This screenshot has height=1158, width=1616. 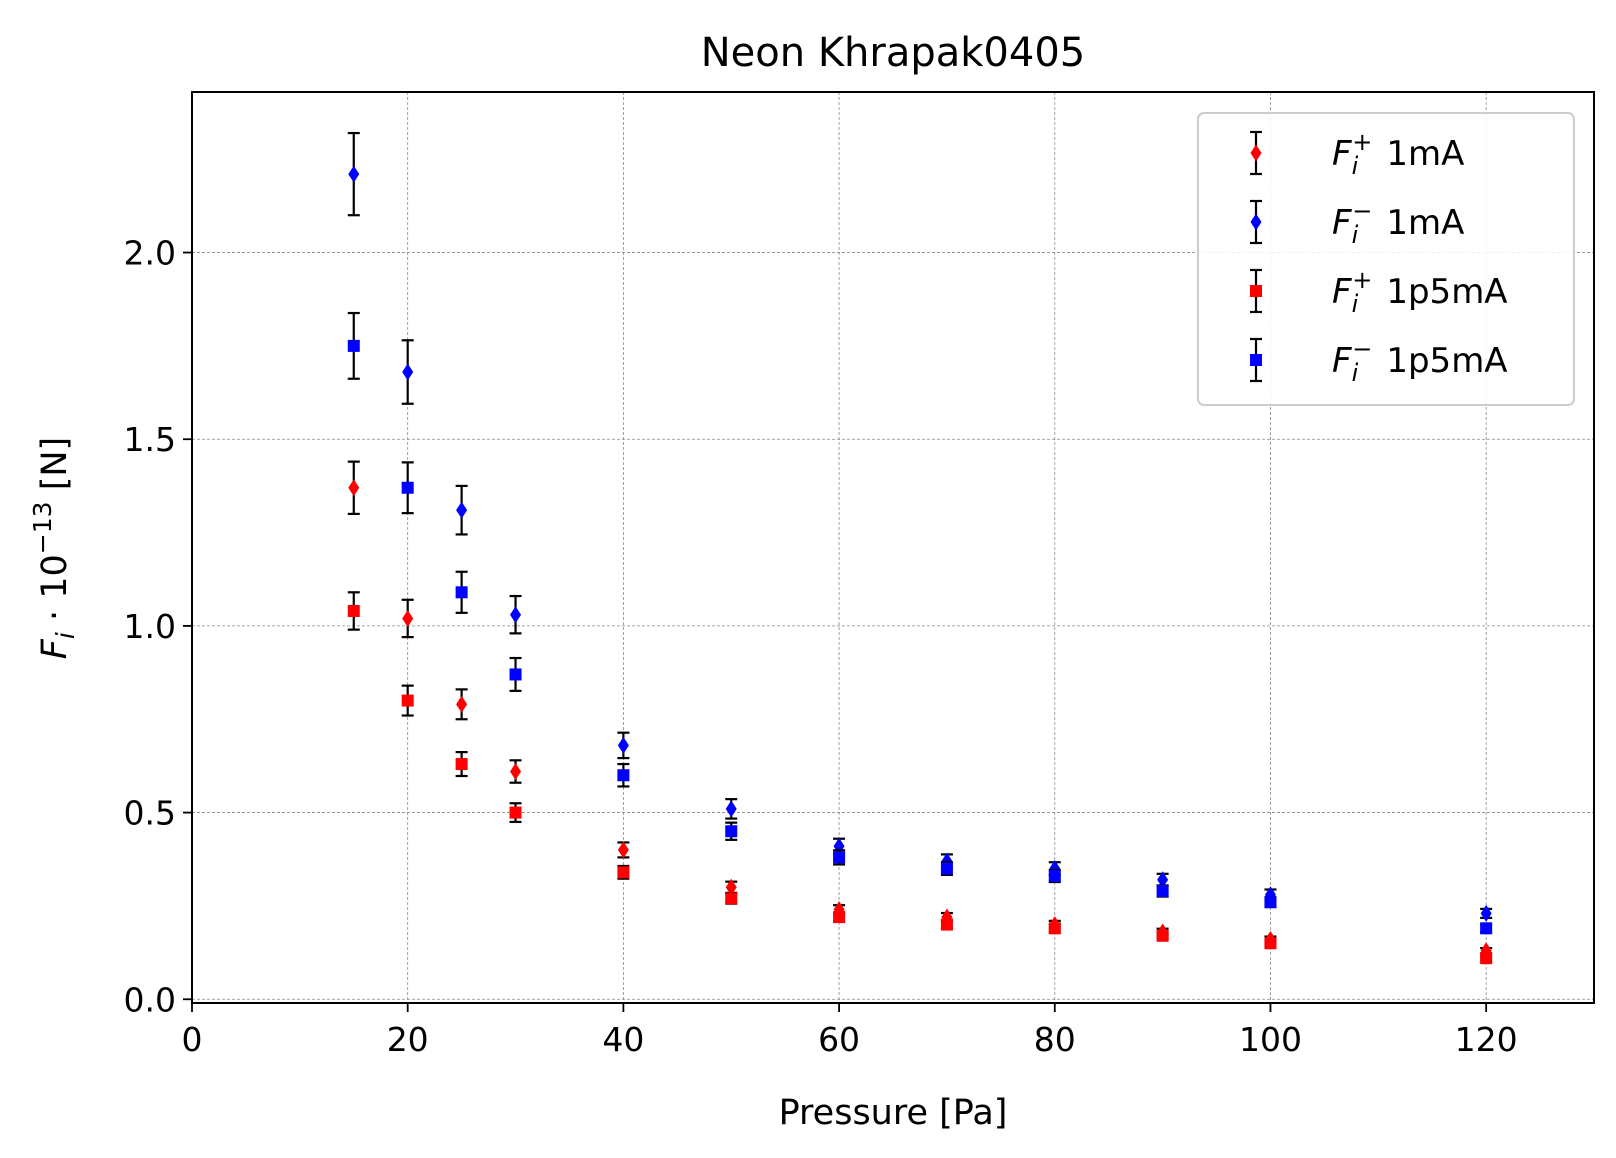 I want to click on y-tick-label: 1.0, so click(x=150, y=626).